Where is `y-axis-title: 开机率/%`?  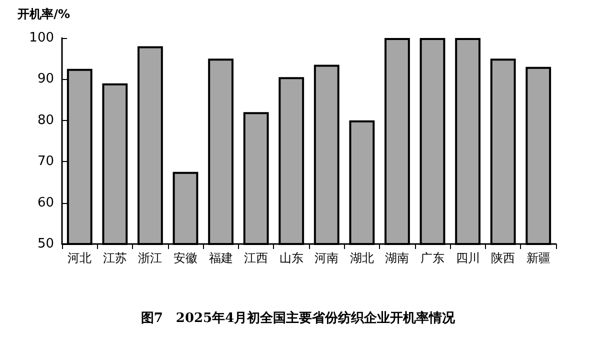
y-axis-title: 开机率/% is located at coordinates (43, 14).